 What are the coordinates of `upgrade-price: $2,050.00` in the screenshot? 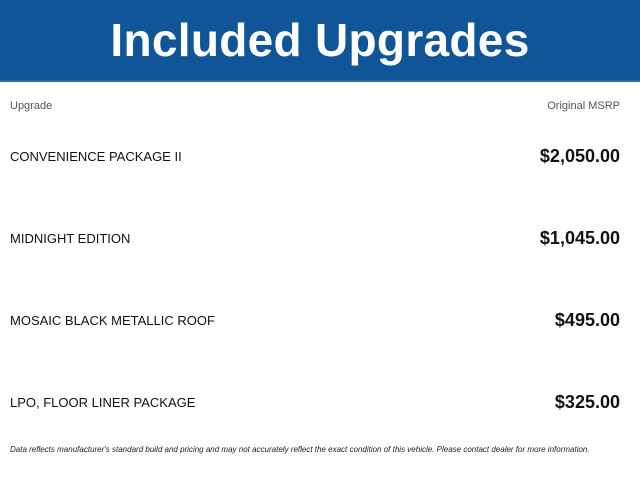 It's located at (579, 155).